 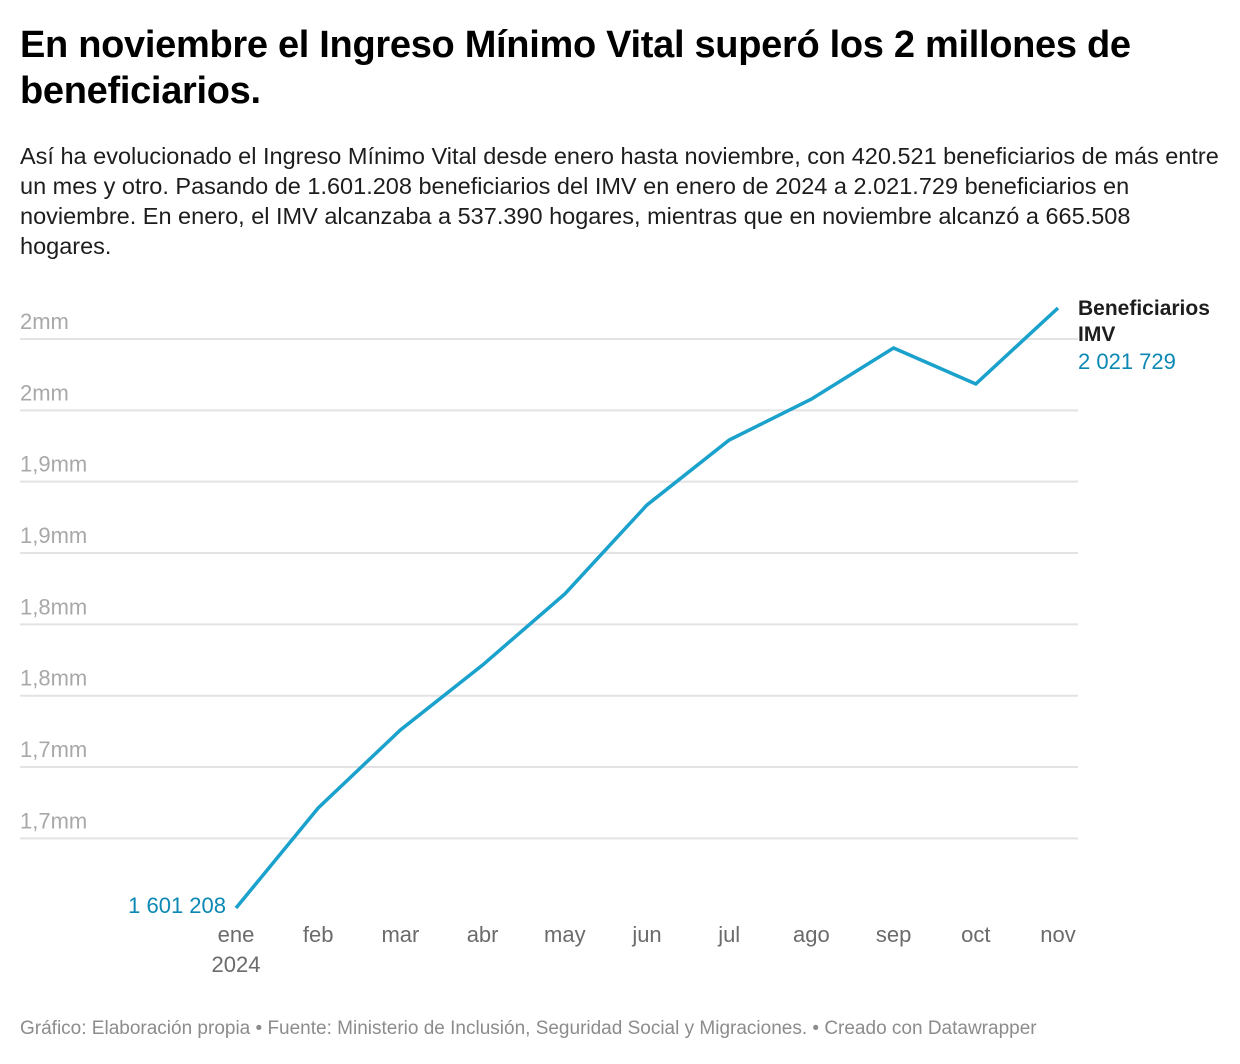 What do you see at coordinates (644, 949) in the screenshot?
I see `x-axis: ene 2024 feb mar abr may jun jul ago sep oct nov` at bounding box center [644, 949].